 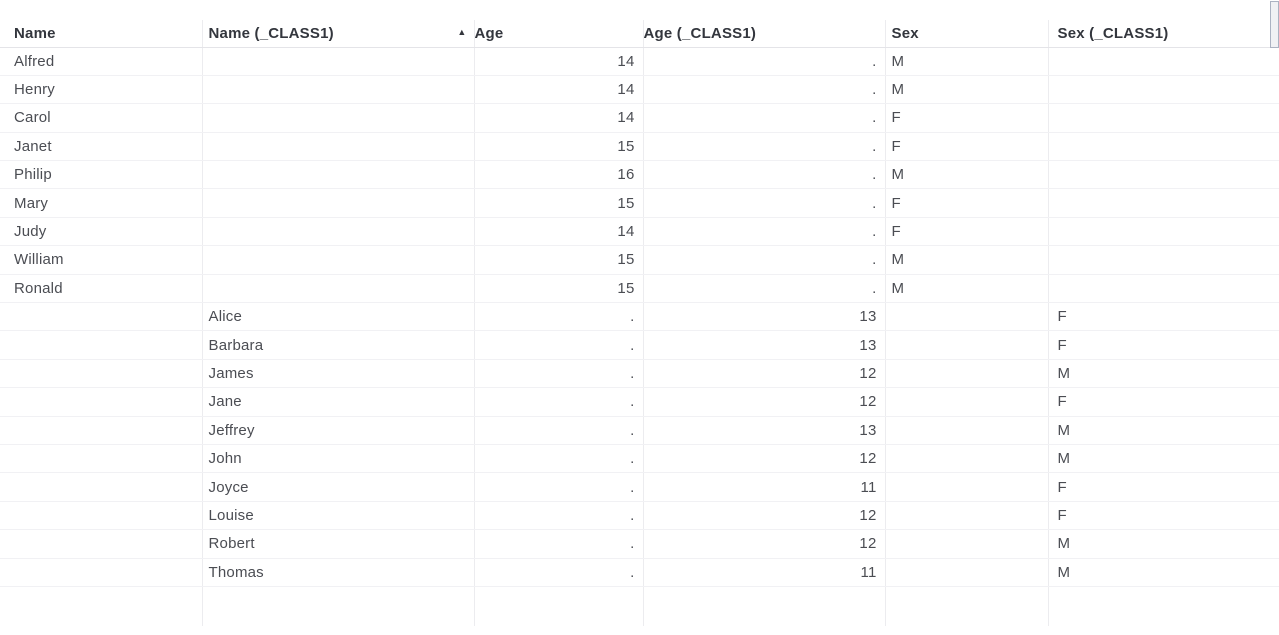 What do you see at coordinates (966, 34) in the screenshot?
I see `column-header-sex: Sex` at bounding box center [966, 34].